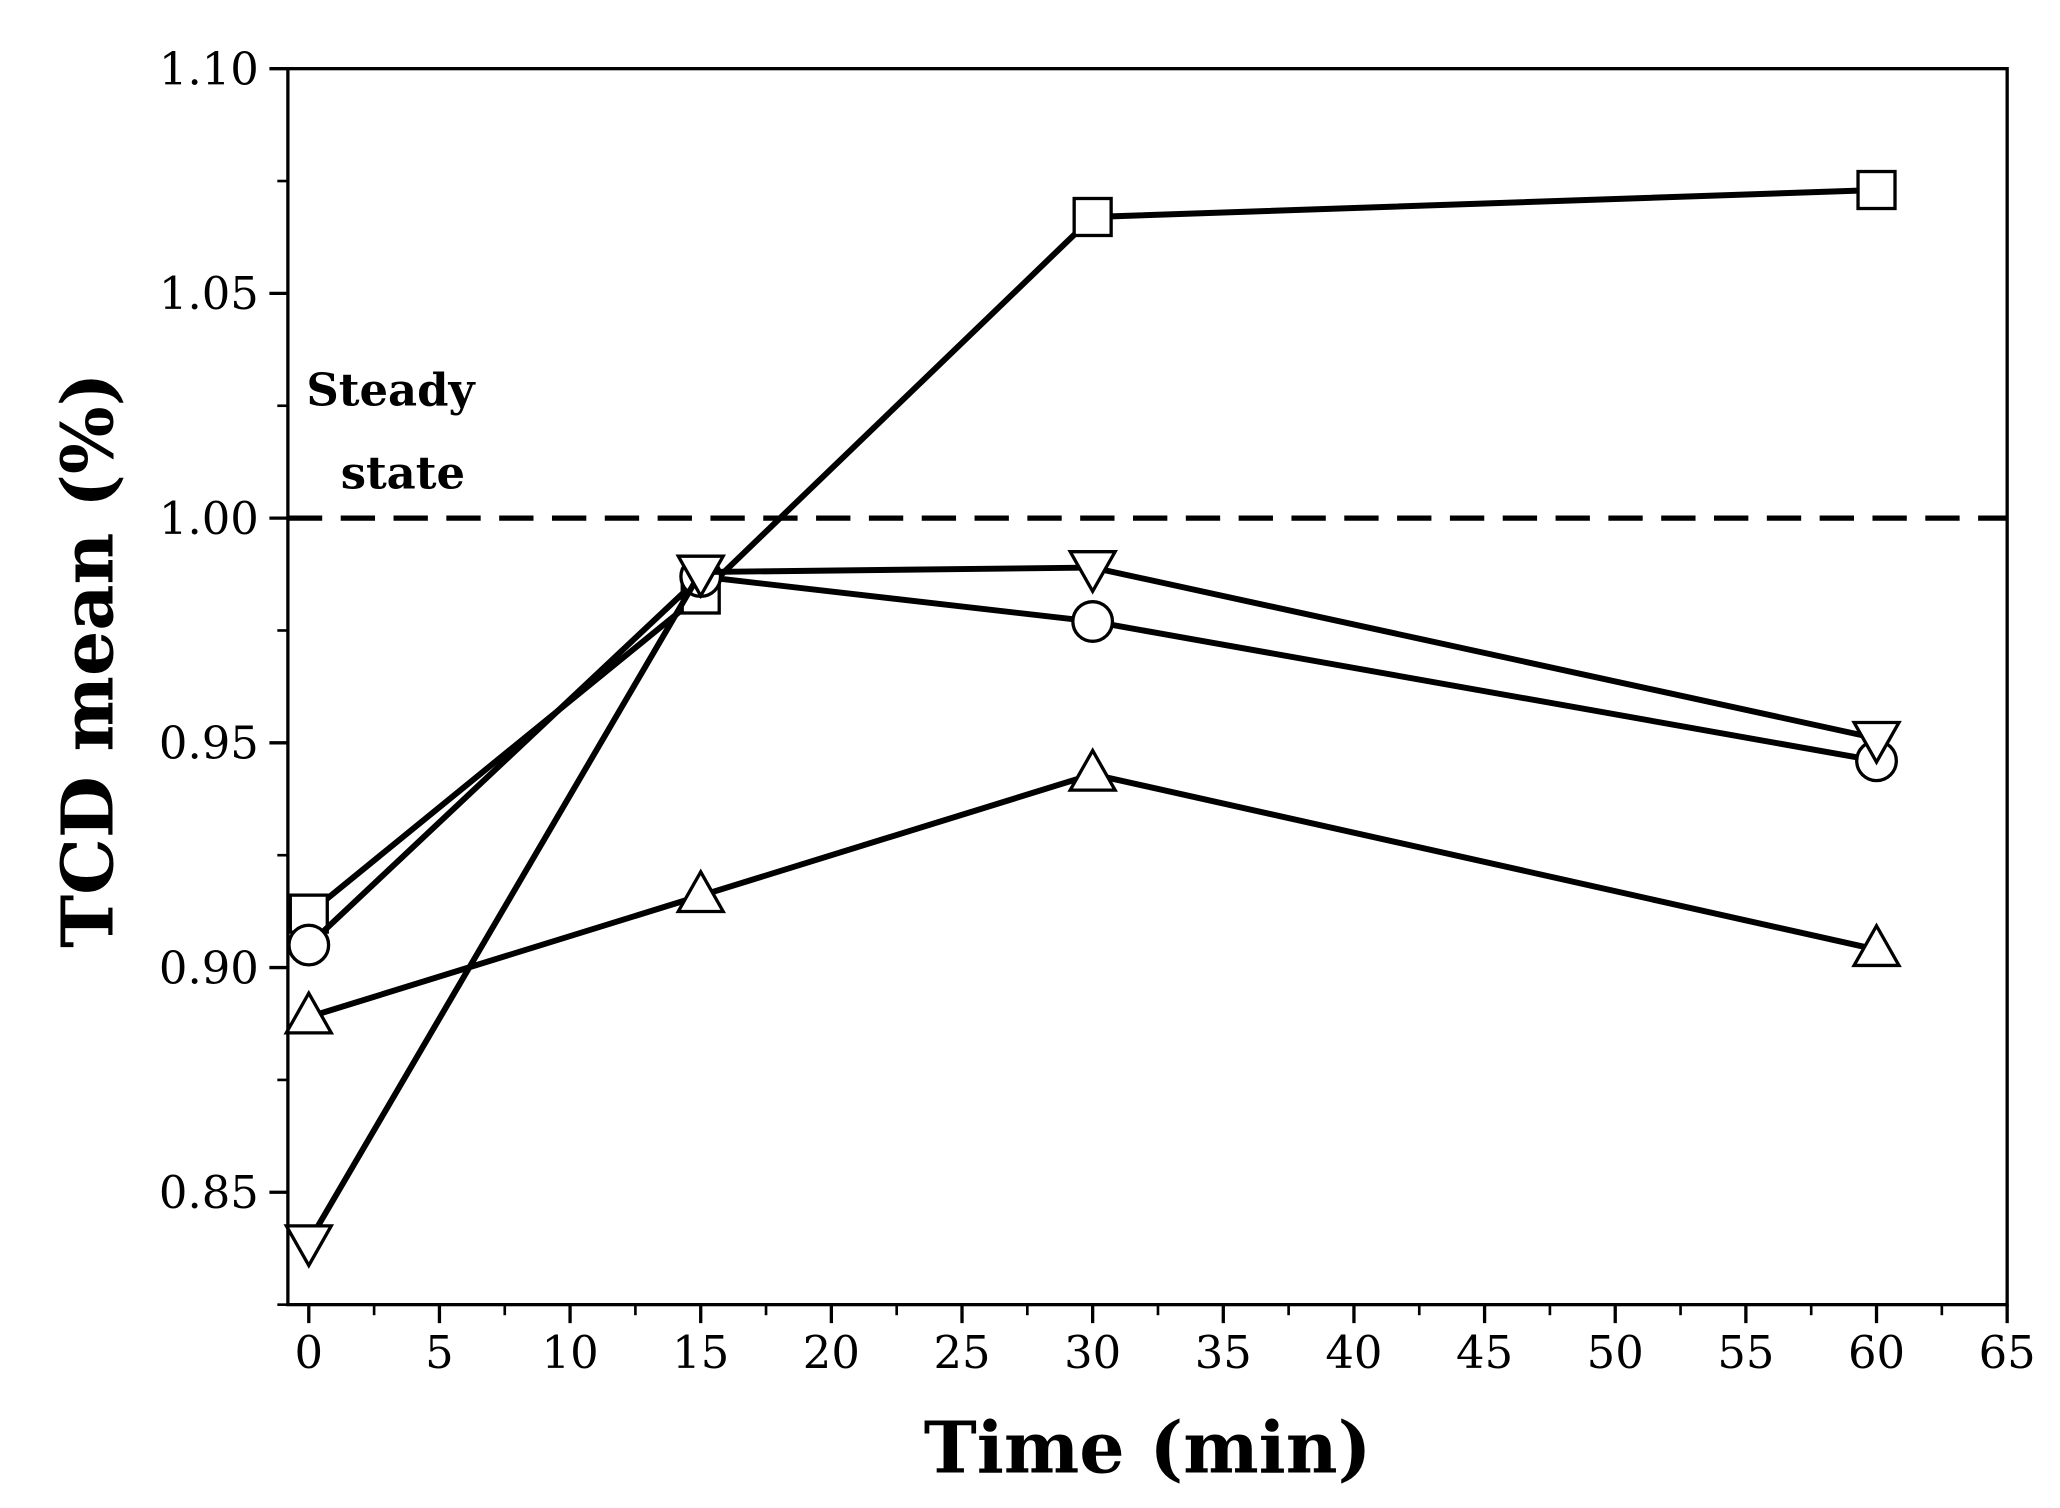 This screenshot has width=2060, height=1508. Describe the element at coordinates (1615, 1352) in the screenshot. I see `x-tick-label: 50` at that location.